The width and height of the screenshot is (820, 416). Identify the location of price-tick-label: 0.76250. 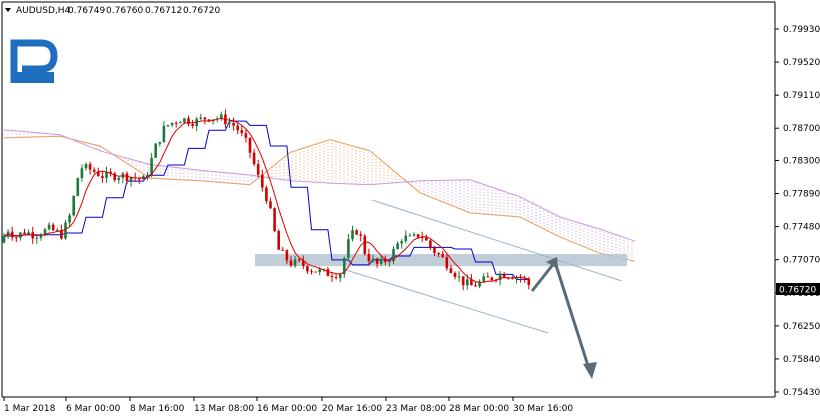
(801, 327).